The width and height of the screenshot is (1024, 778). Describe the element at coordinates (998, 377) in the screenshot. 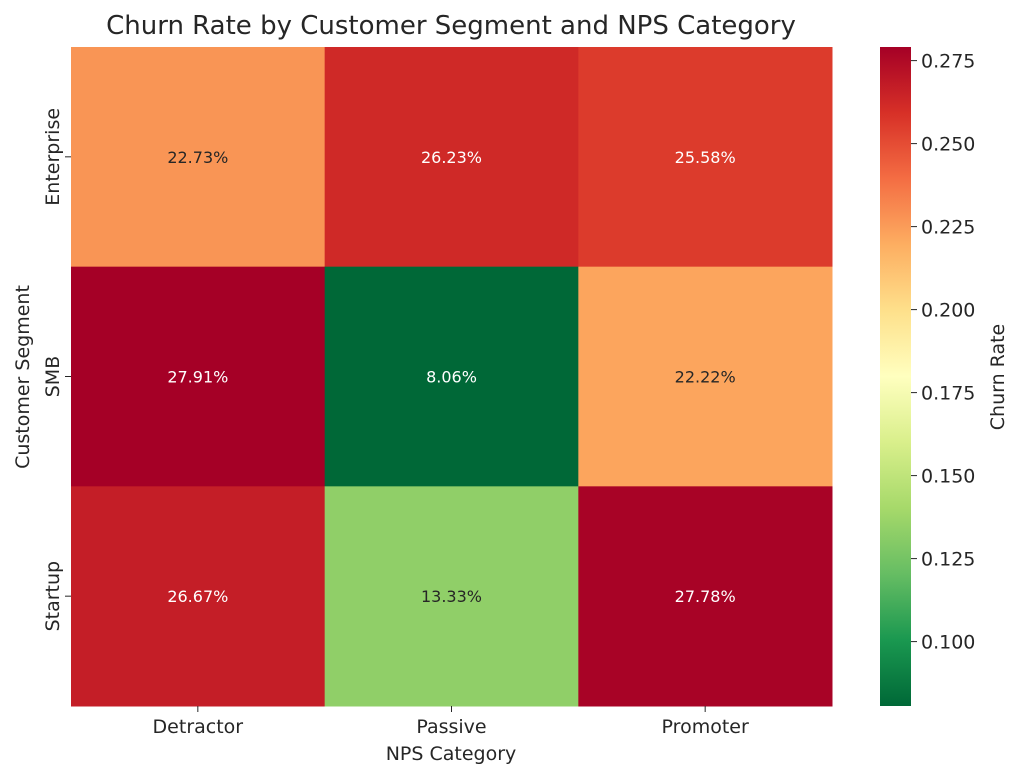

I see `colorbar-label: Churn Rate` at that location.